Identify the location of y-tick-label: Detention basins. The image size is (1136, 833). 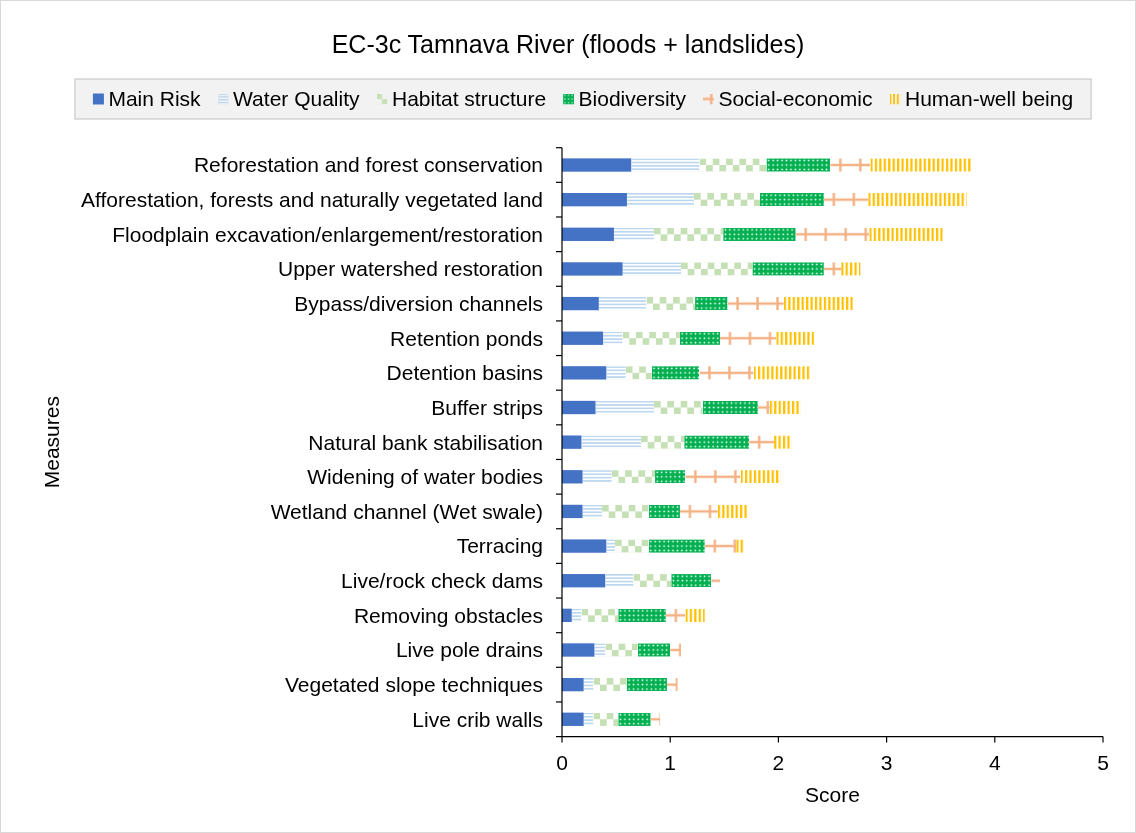
(464, 373).